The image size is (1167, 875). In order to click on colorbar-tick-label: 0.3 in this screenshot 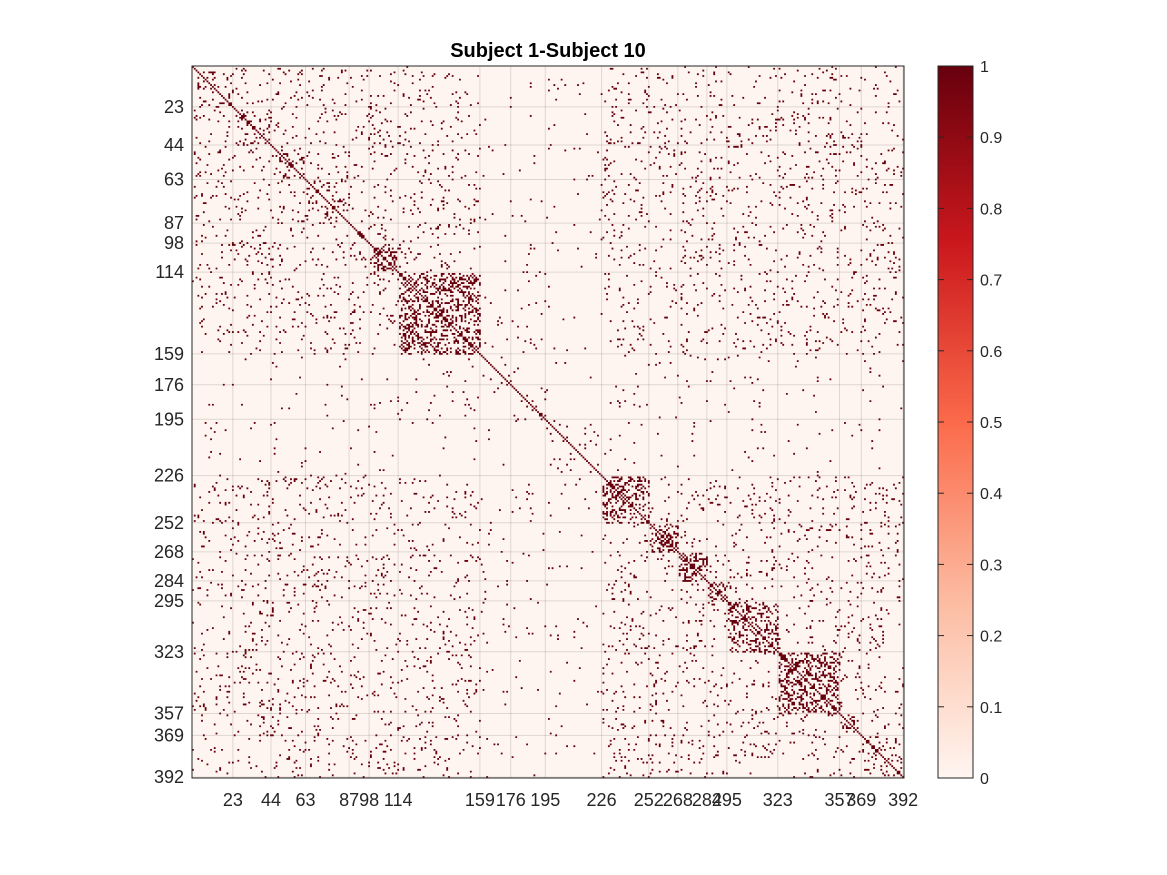, I will do `click(991, 565)`.